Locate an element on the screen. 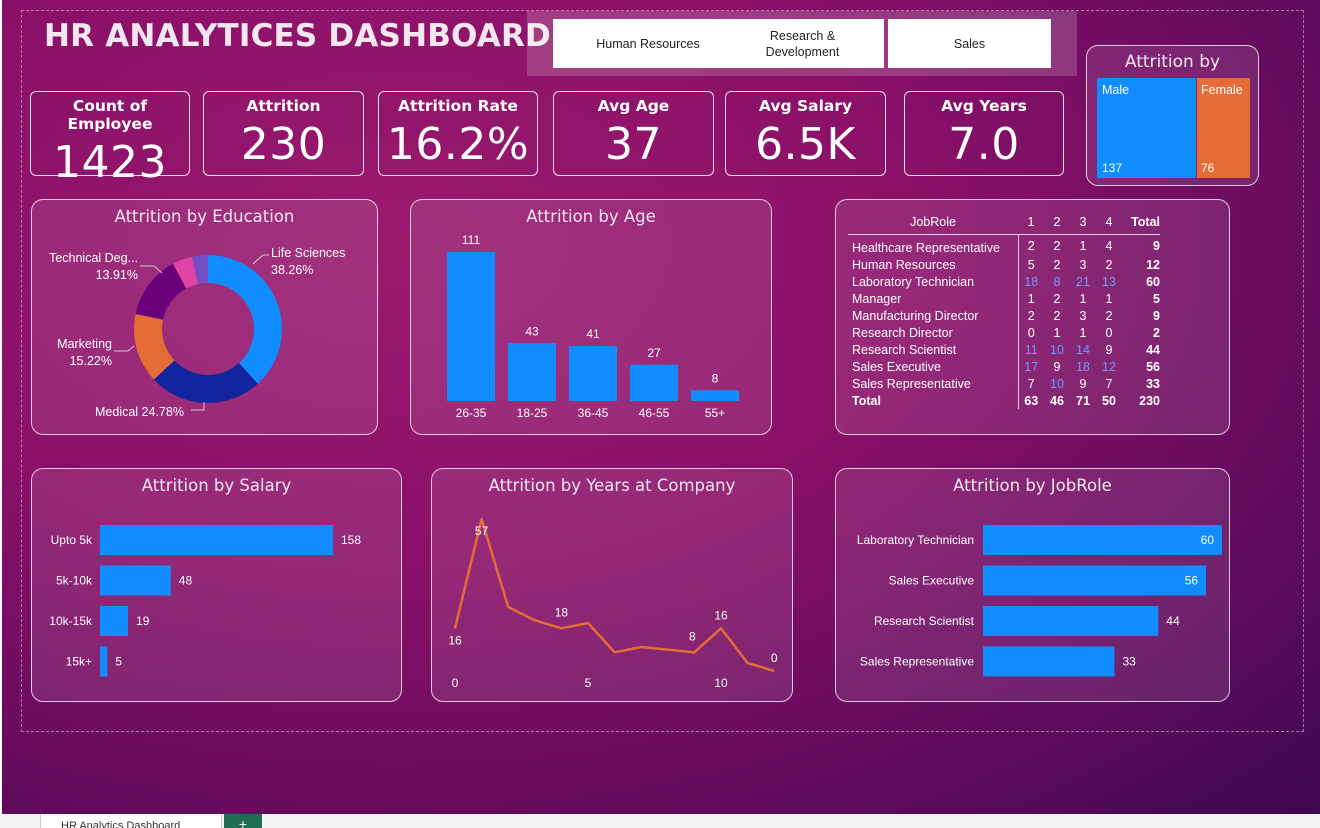 Image resolution: width=1320 pixels, height=828 pixels. matrix-header-jobrole: JobRole is located at coordinates (933, 222).